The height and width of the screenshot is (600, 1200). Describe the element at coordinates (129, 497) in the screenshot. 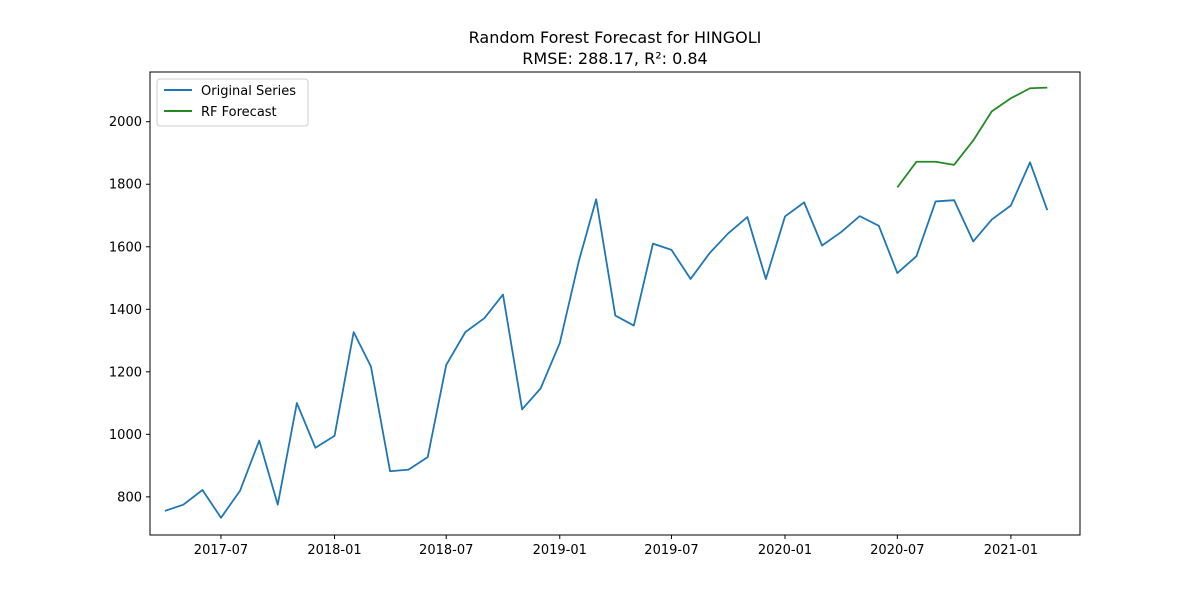

I see `y-tick-label: 800` at that location.